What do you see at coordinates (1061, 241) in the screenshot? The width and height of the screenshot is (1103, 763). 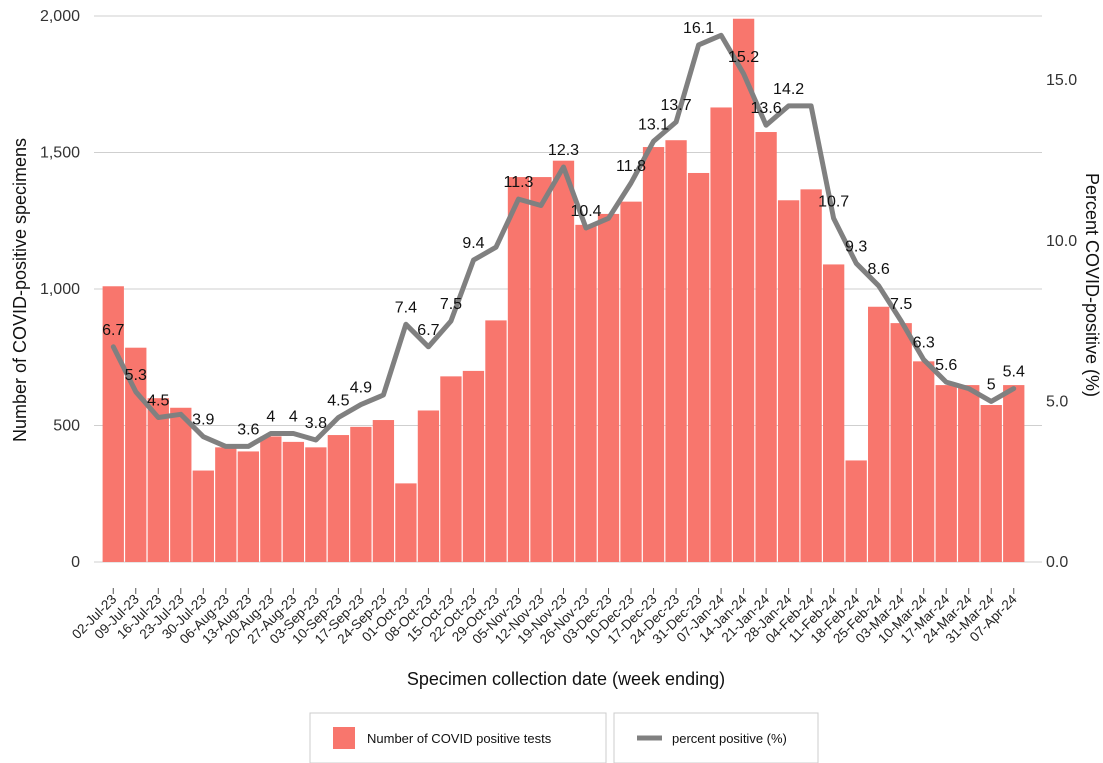 I see `right-y-tick-label: 10.0` at bounding box center [1061, 241].